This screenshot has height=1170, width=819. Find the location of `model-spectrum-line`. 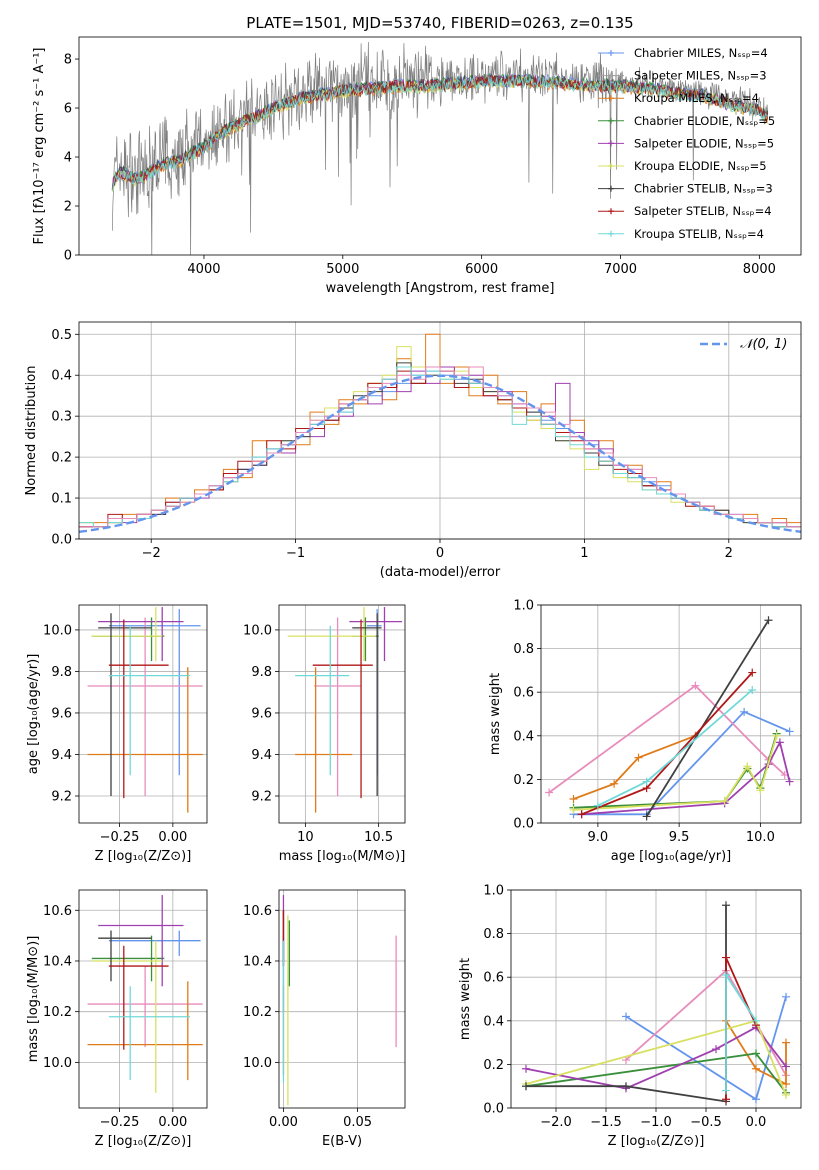

model-spectrum-line is located at coordinates (439, 133).